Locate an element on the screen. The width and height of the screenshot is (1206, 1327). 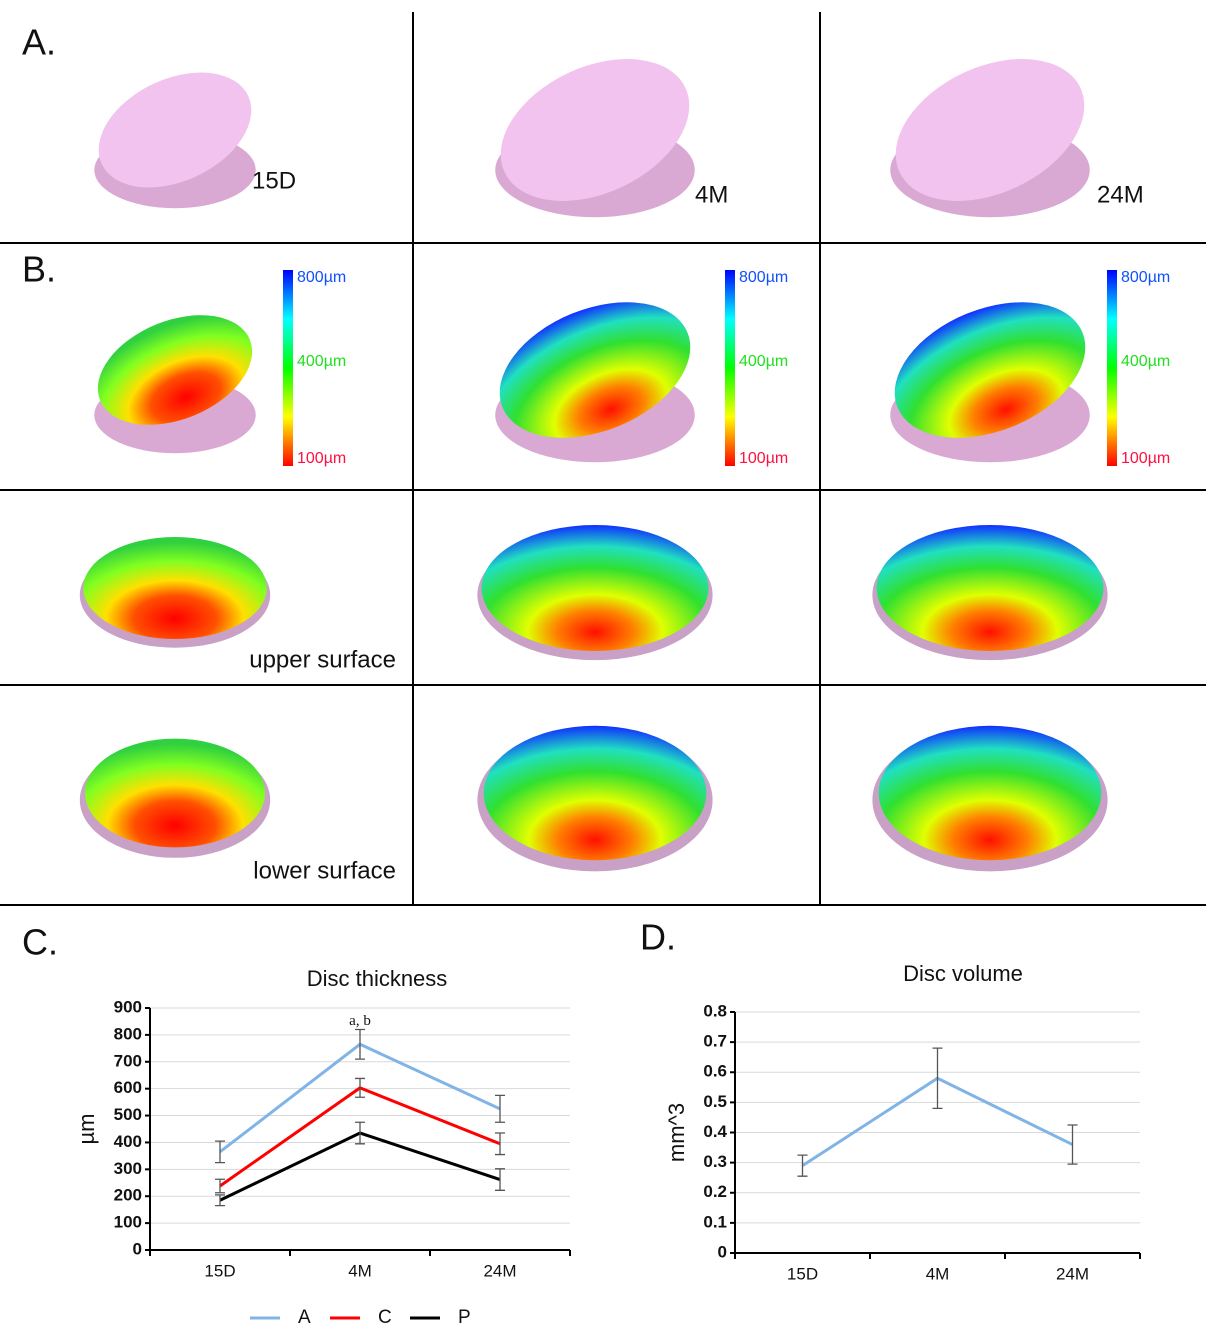
stage-label: 15D is located at coordinates (274, 180).